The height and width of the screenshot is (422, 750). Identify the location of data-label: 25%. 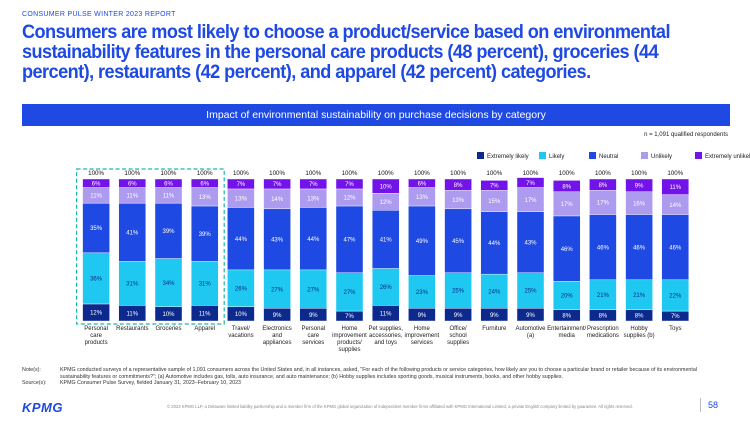
(530, 292).